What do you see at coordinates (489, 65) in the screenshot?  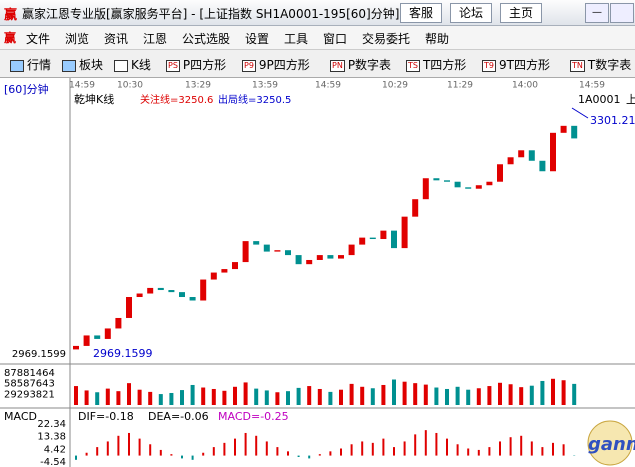 I see `tool-icon: T9` at bounding box center [489, 65].